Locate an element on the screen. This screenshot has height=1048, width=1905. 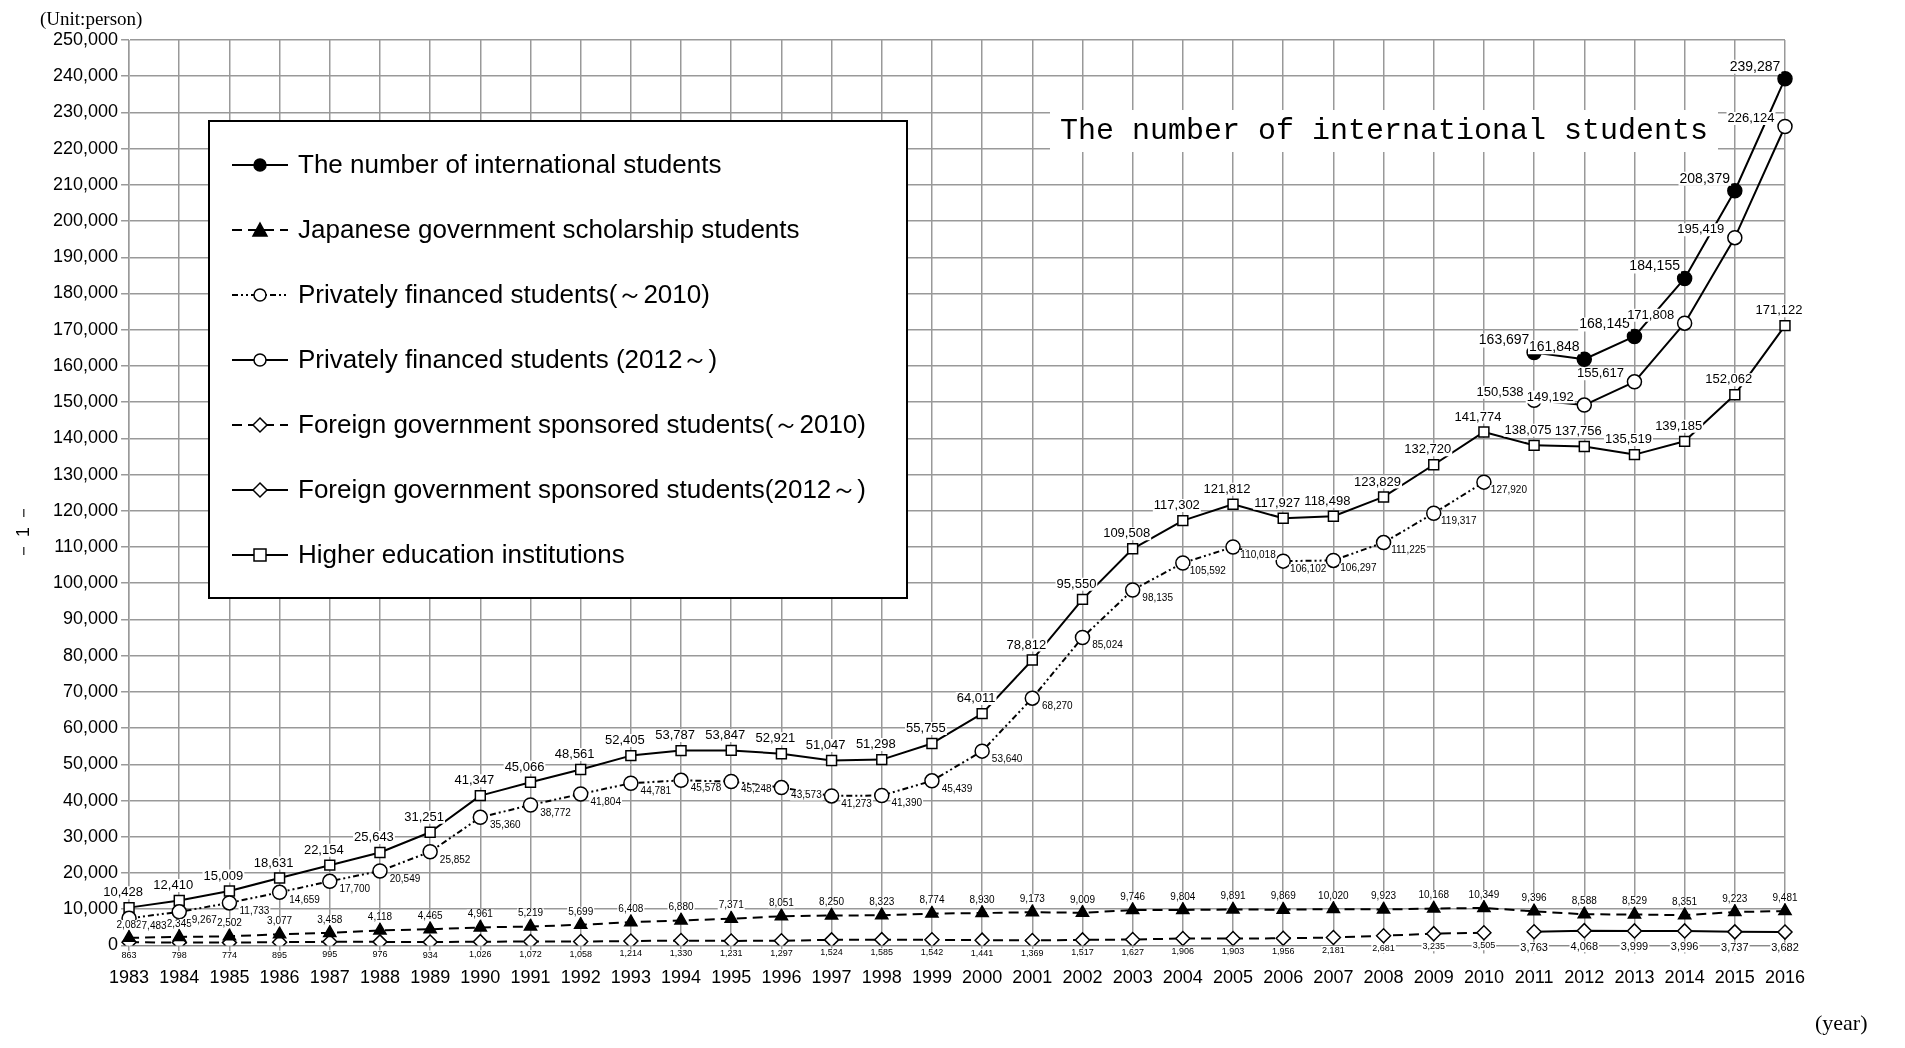
data-label: 18,631 is located at coordinates (273, 862).